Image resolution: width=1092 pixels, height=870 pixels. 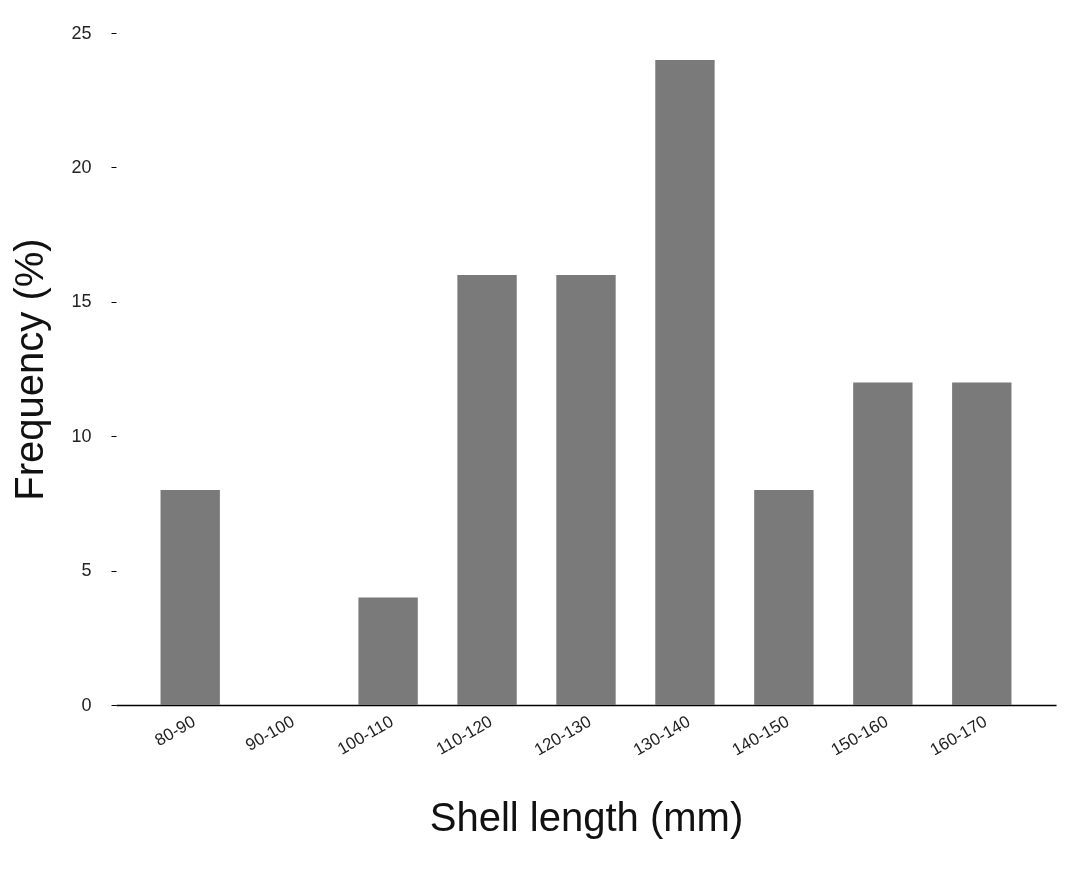 What do you see at coordinates (81, 301) in the screenshot?
I see `y-tick-label: 15` at bounding box center [81, 301].